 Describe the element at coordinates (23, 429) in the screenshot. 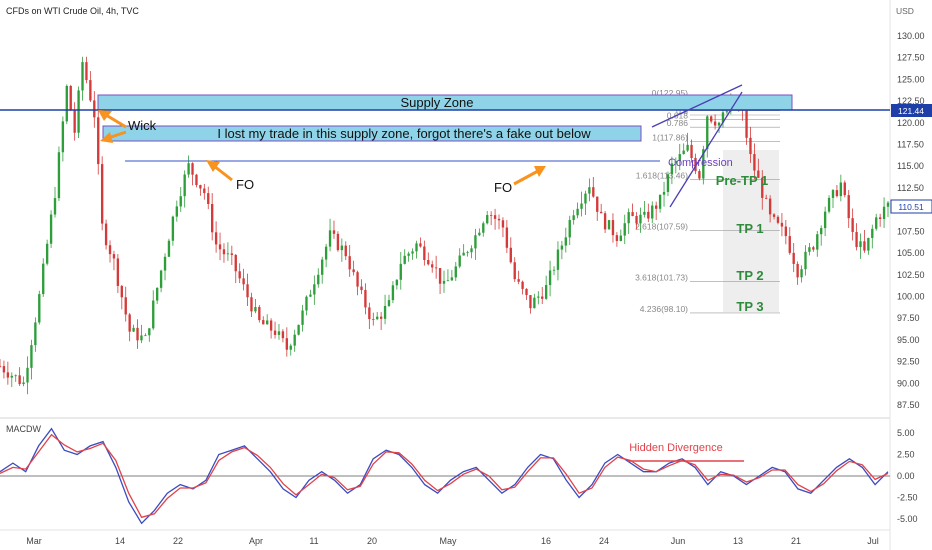

I see `macd-title: MACDW` at that location.